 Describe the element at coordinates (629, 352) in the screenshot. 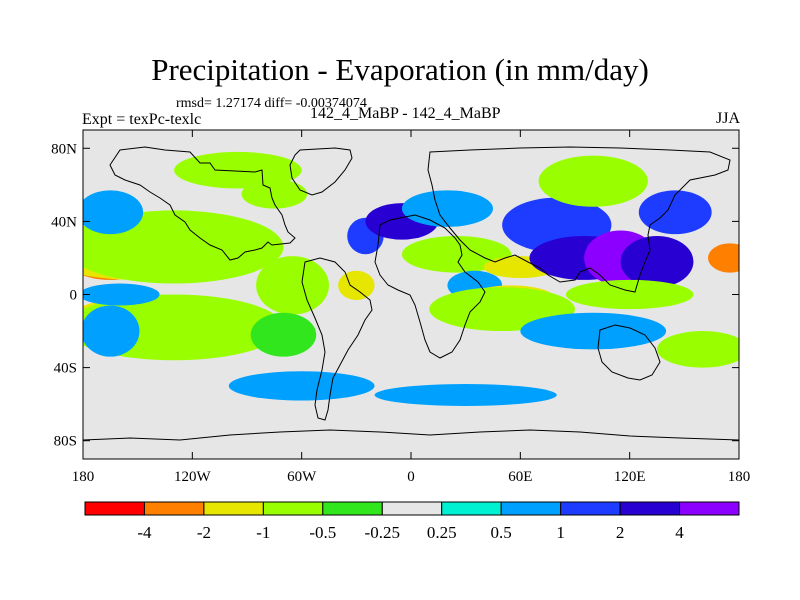

I see `coastline-australia` at that location.